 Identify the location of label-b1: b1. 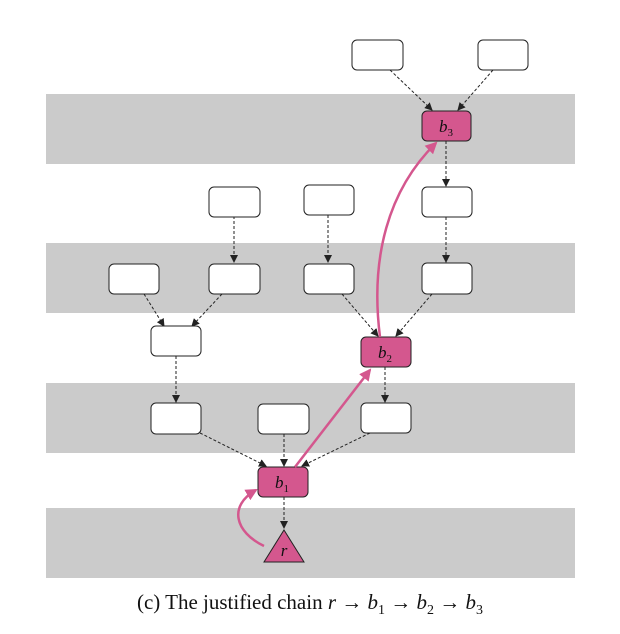
(282, 484).